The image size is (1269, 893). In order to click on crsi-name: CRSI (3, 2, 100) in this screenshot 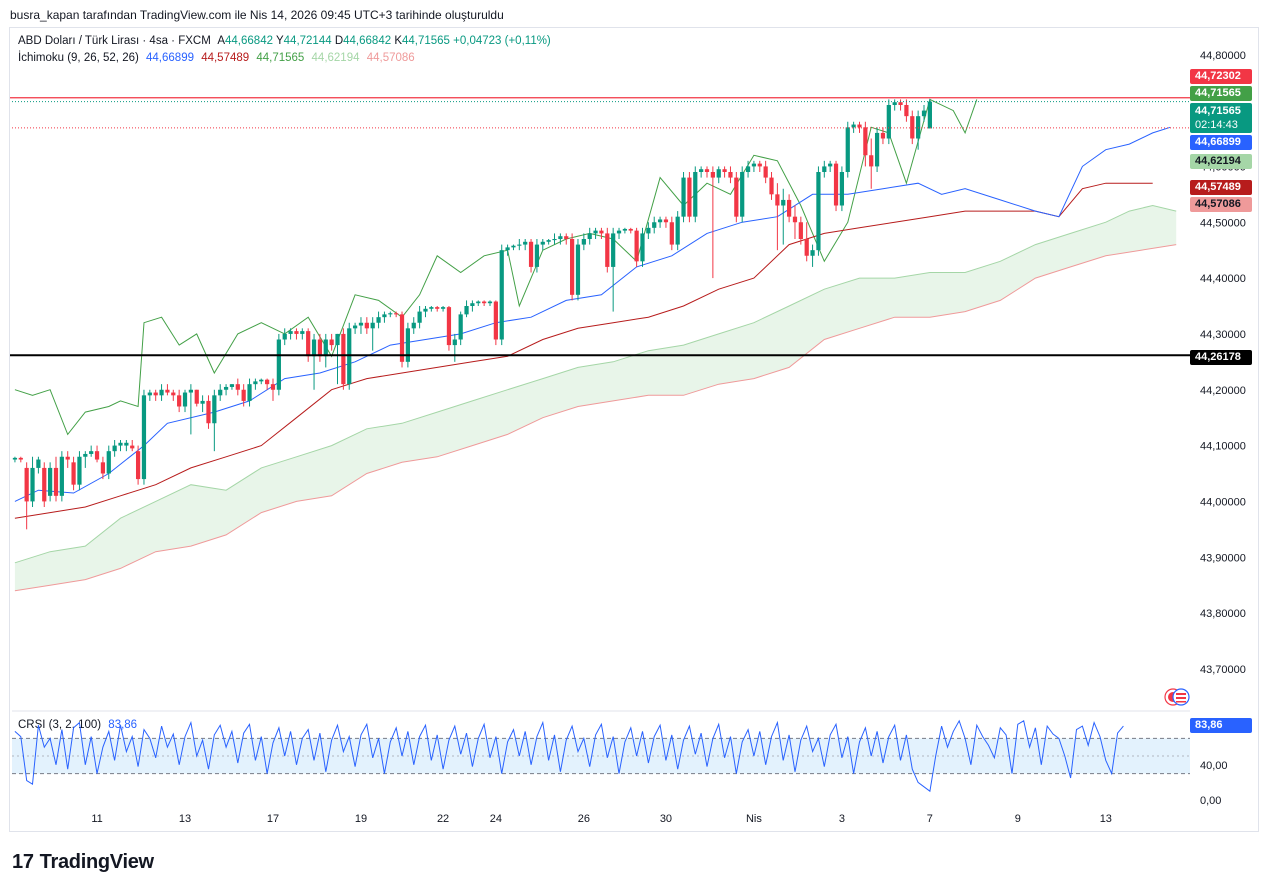, I will do `click(60, 725)`.